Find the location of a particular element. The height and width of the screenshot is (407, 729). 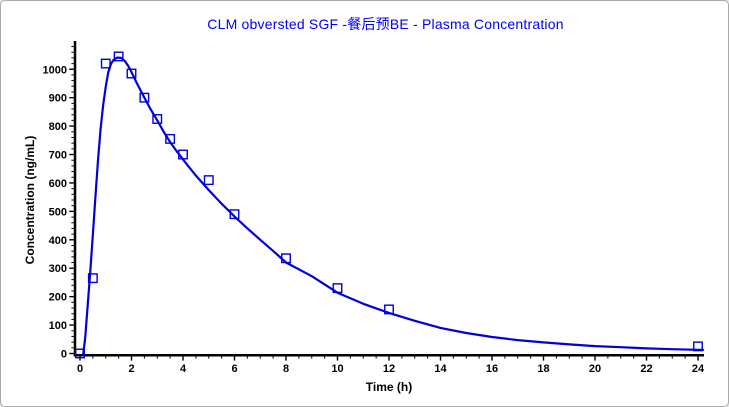

x-tick-label: 6 is located at coordinates (234, 369).